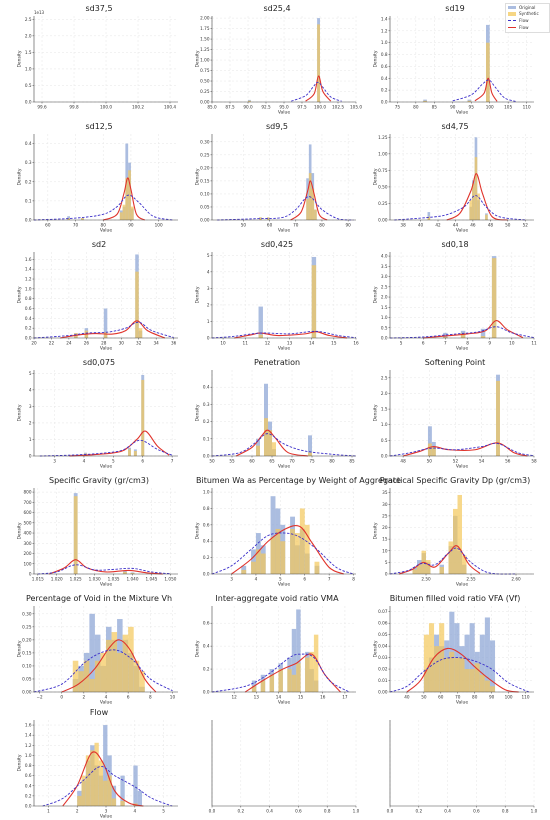 The width and height of the screenshot is (550, 820). What do you see at coordinates (27, 652) in the screenshot?
I see `y-tick-label: 0.15` at bounding box center [27, 652].